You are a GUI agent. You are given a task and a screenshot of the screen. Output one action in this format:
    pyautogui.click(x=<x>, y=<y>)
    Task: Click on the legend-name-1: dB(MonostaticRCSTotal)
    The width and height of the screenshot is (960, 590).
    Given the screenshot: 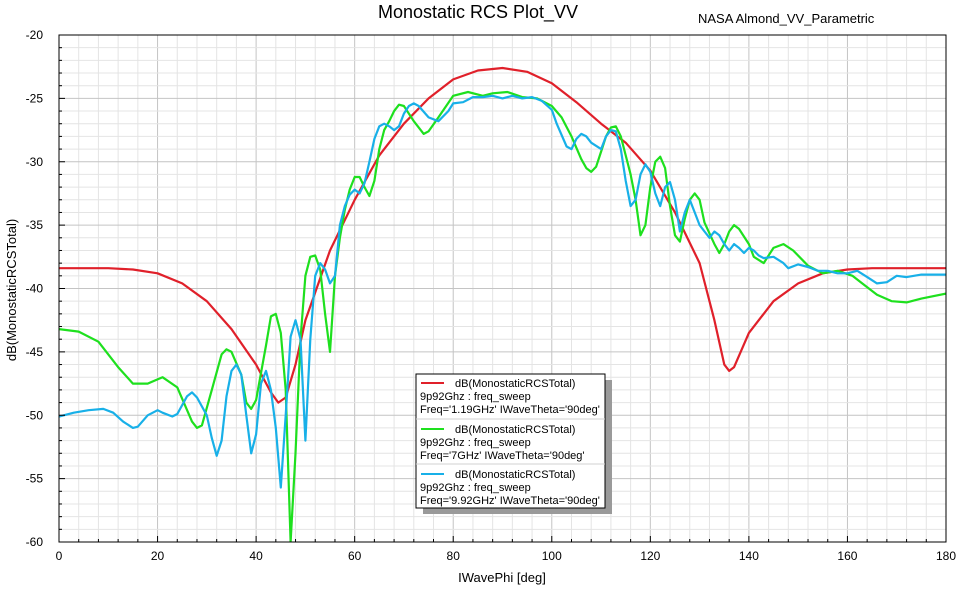 What is the action you would take?
    pyautogui.click(x=515, y=384)
    